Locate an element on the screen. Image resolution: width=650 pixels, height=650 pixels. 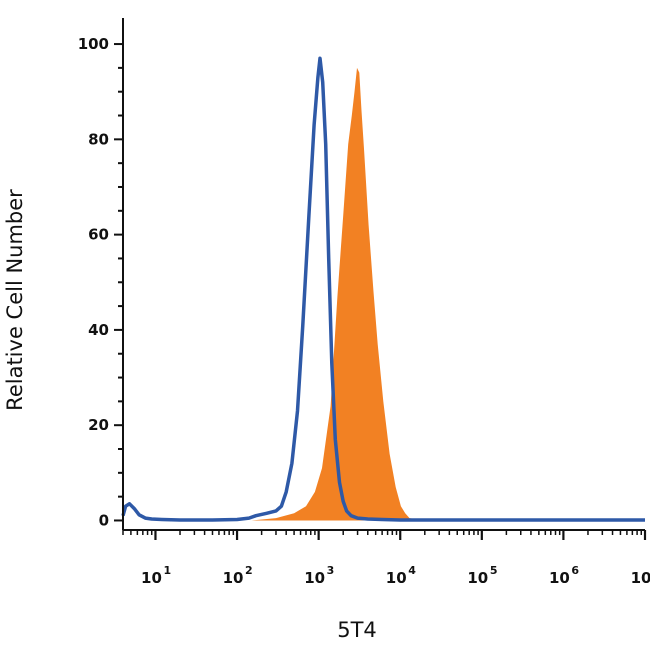
x-tick-label-exponent: 3 is located at coordinates (331, 570).